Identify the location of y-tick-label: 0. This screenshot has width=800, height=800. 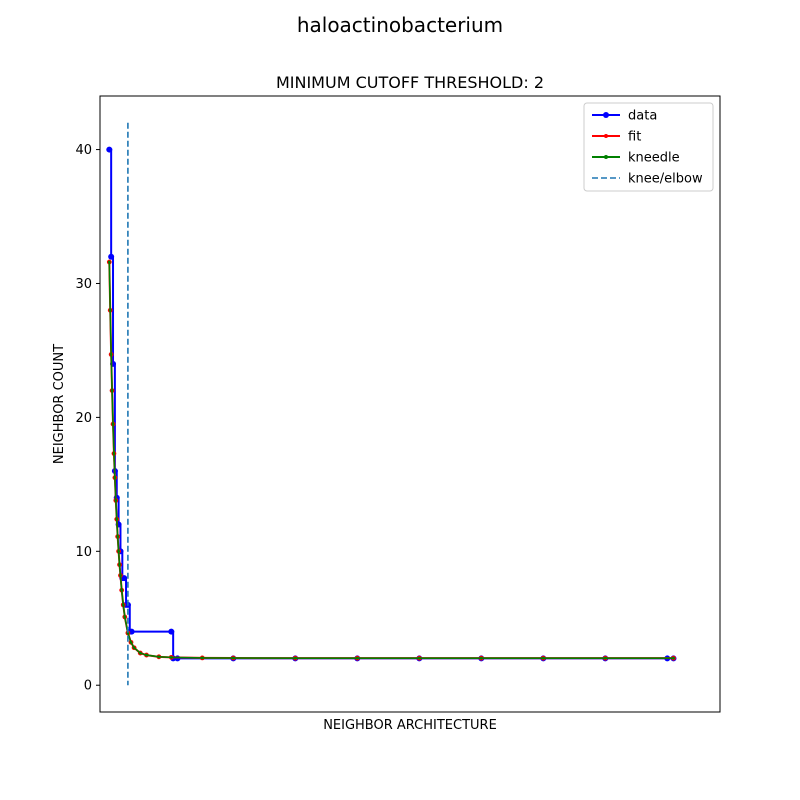
(88, 686).